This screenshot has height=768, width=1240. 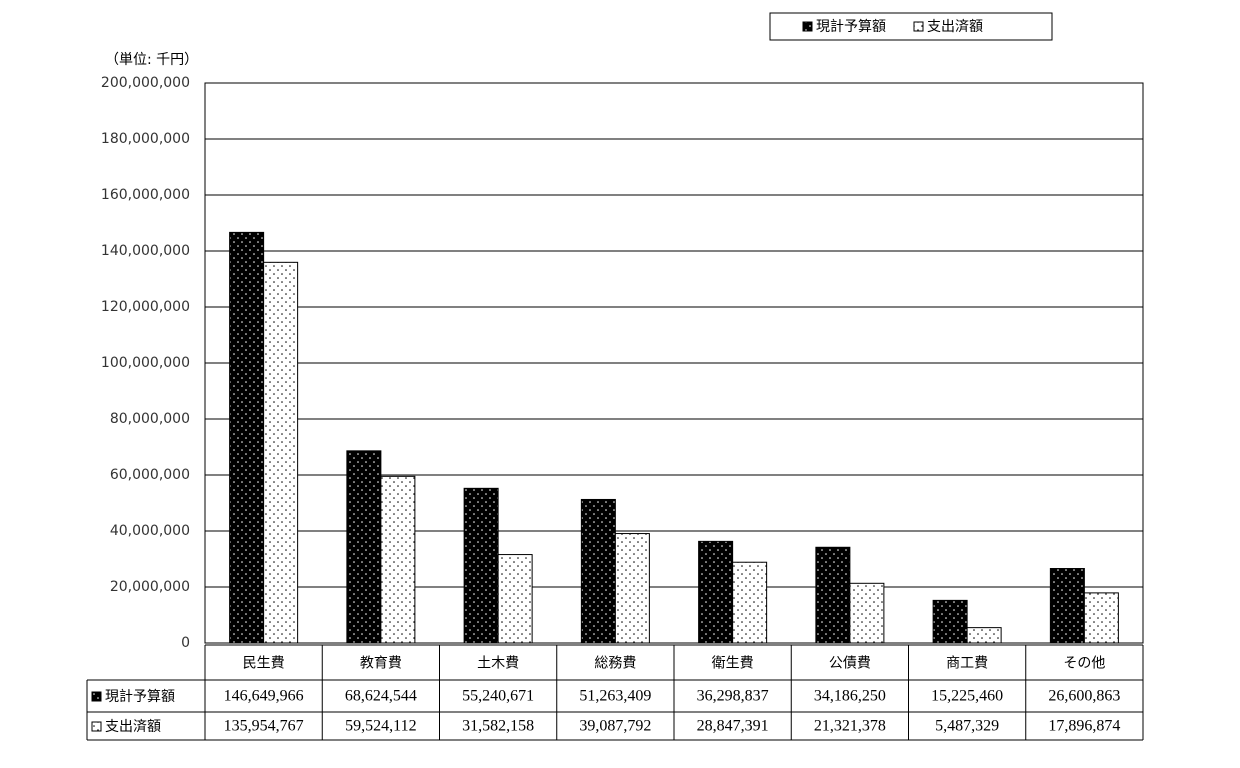 I want to click on x-tick-label: 公債費, so click(x=850, y=664).